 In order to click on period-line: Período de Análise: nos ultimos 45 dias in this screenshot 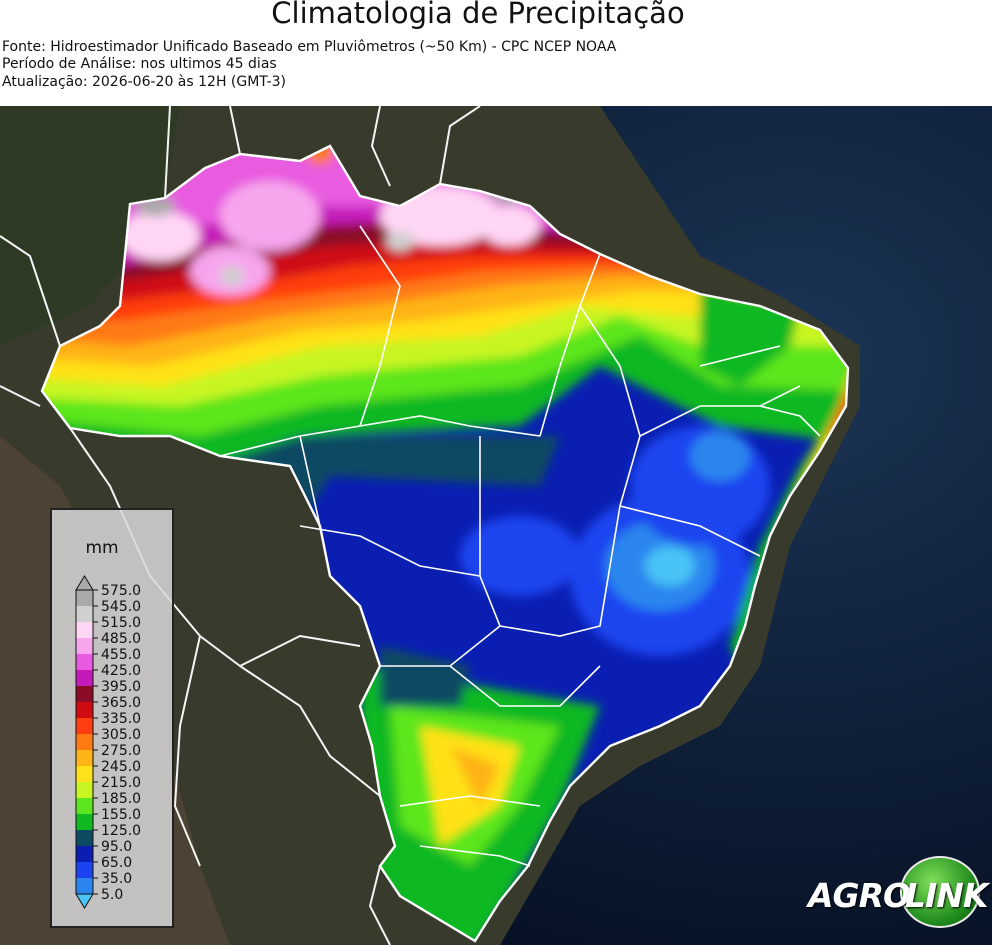, I will do `click(139, 64)`.